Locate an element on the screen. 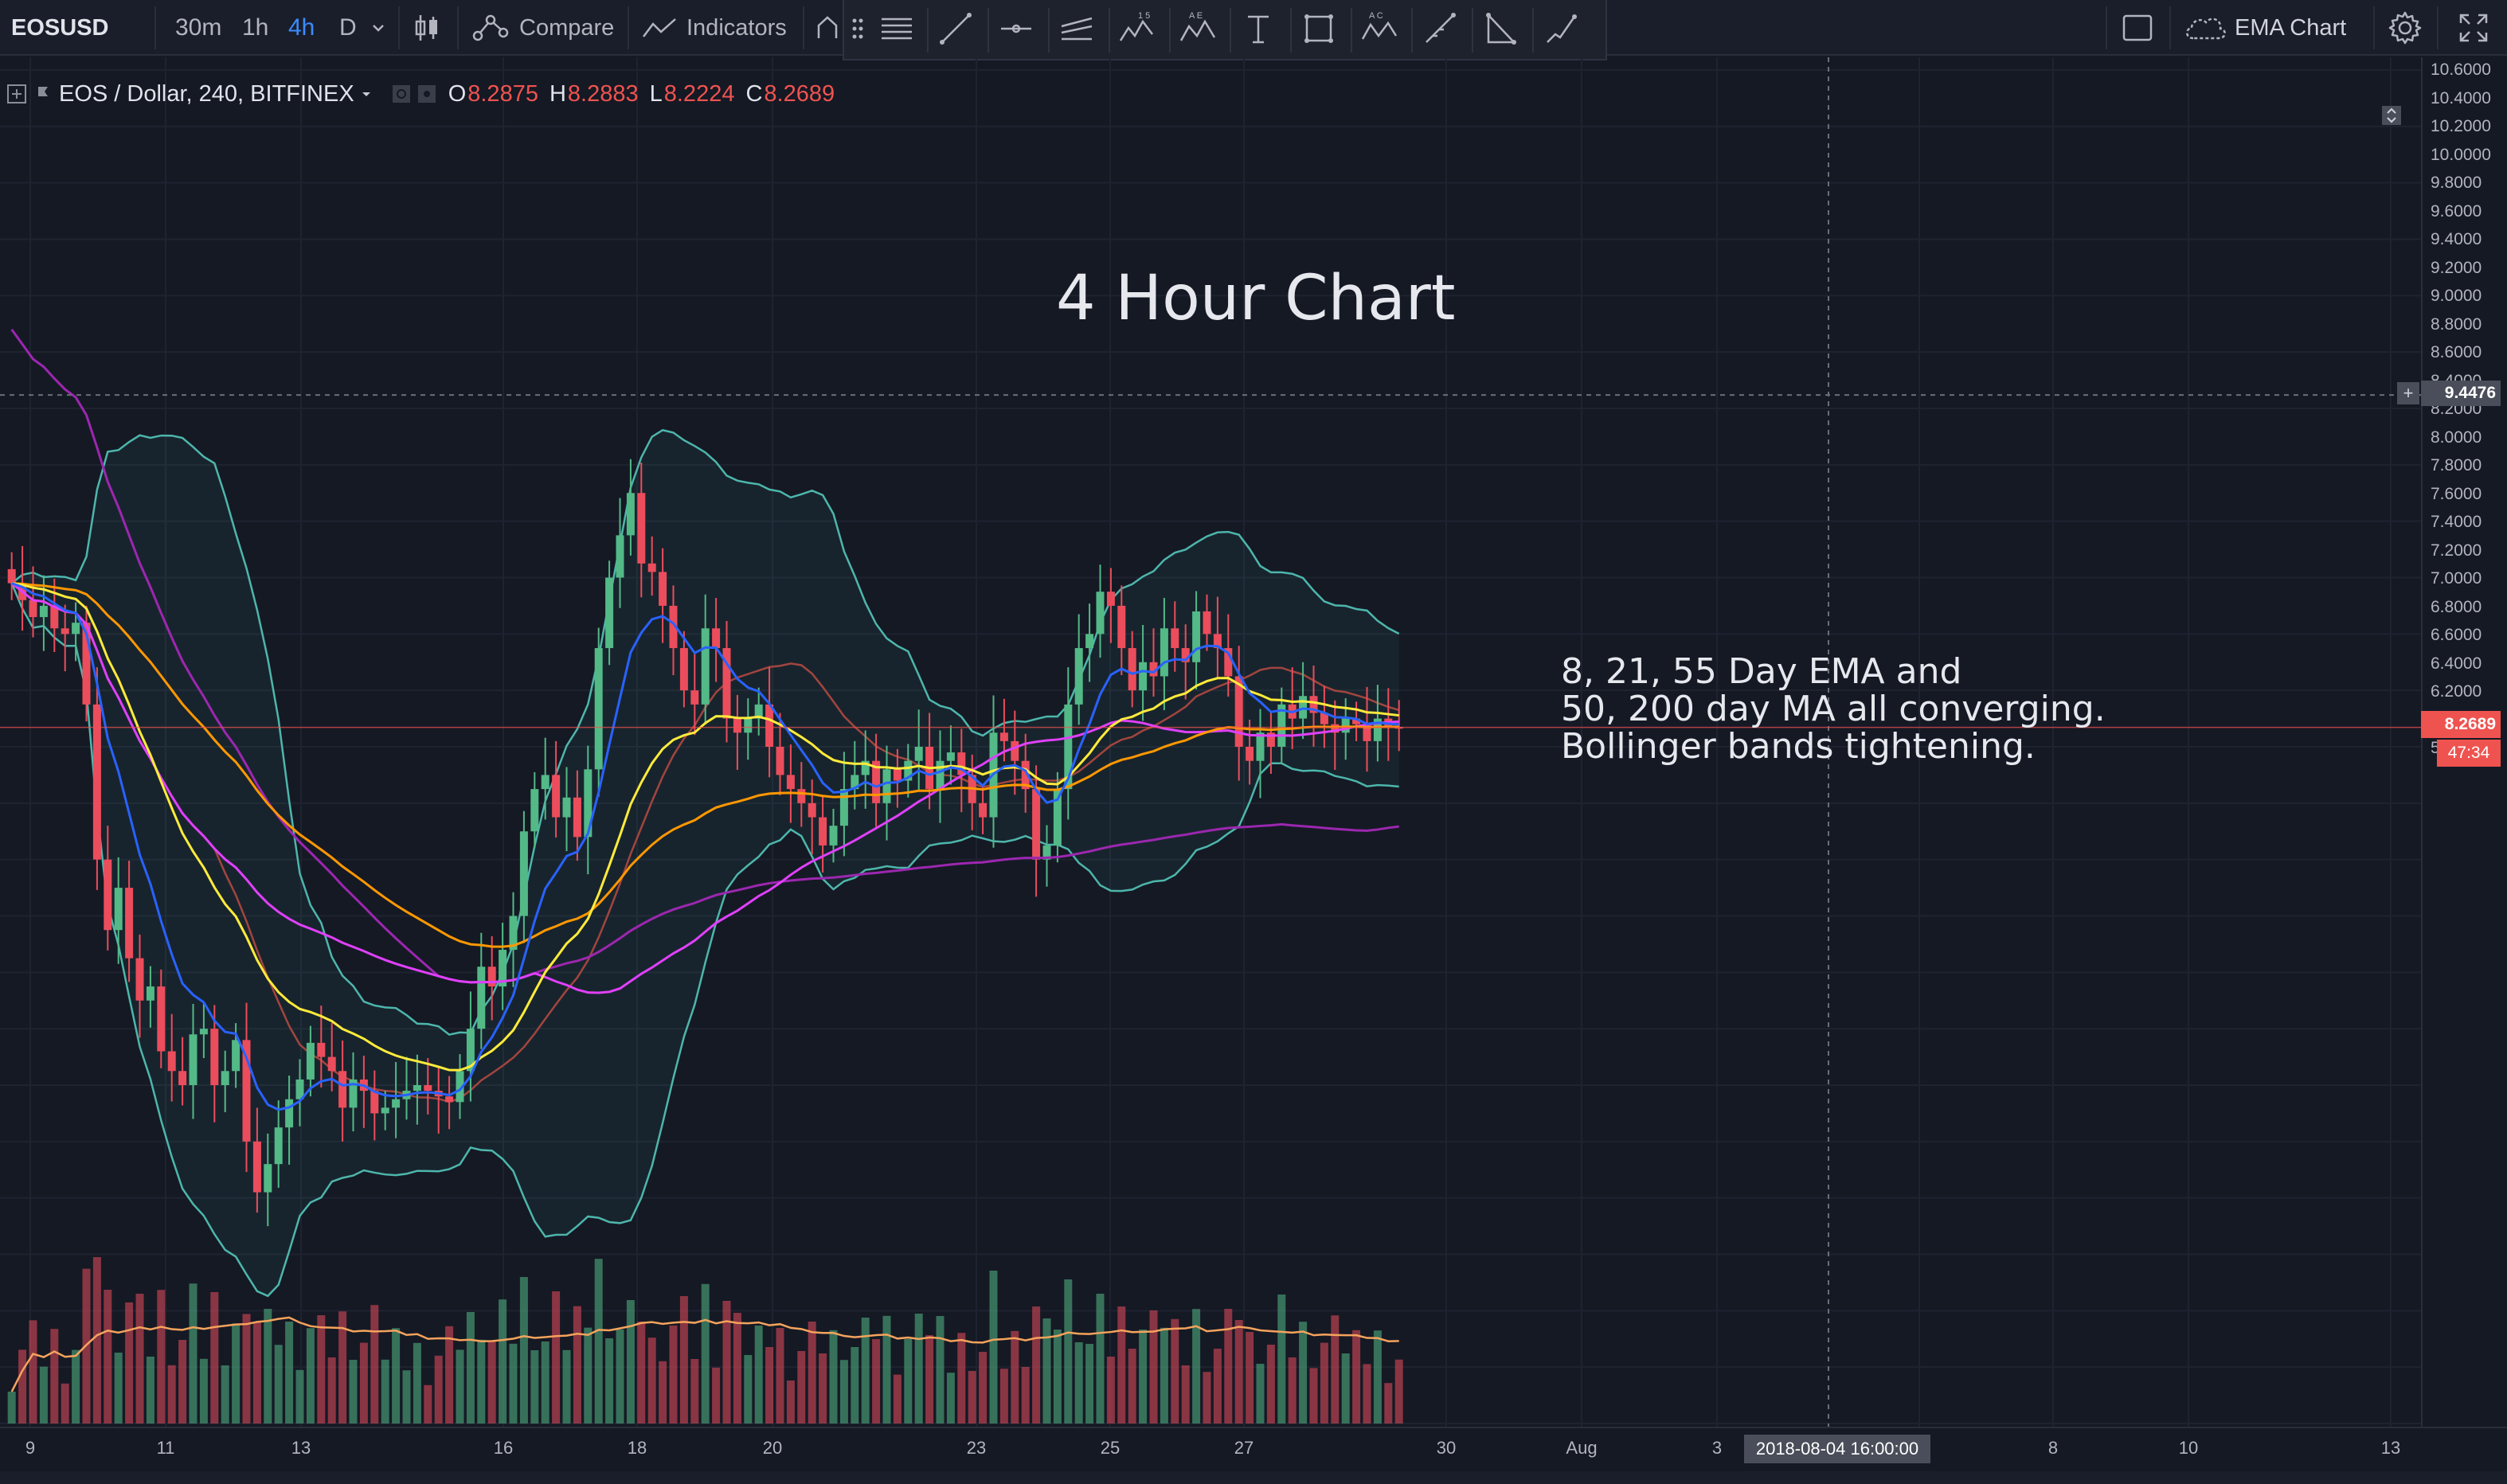 This screenshot has width=2507, height=1484. collapse-legend-icon is located at coordinates (16, 94).